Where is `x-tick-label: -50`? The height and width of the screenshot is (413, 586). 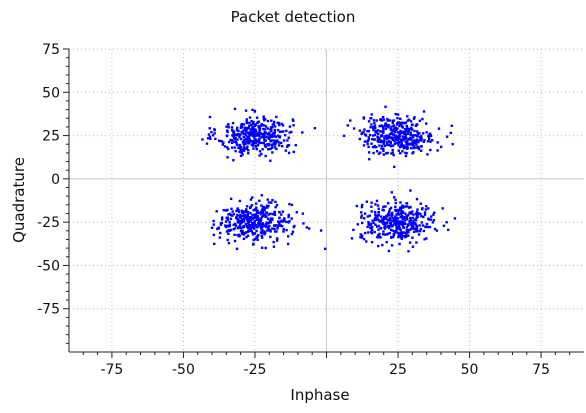
x-tick-label: -50 is located at coordinates (183, 370).